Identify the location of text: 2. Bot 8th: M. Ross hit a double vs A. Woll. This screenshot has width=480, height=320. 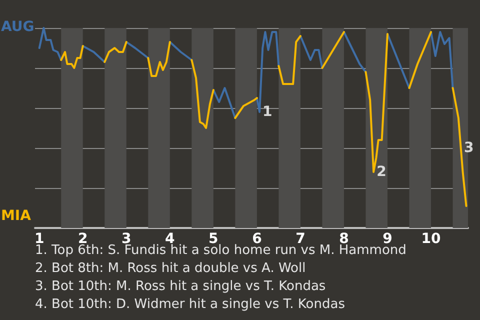
(170, 268).